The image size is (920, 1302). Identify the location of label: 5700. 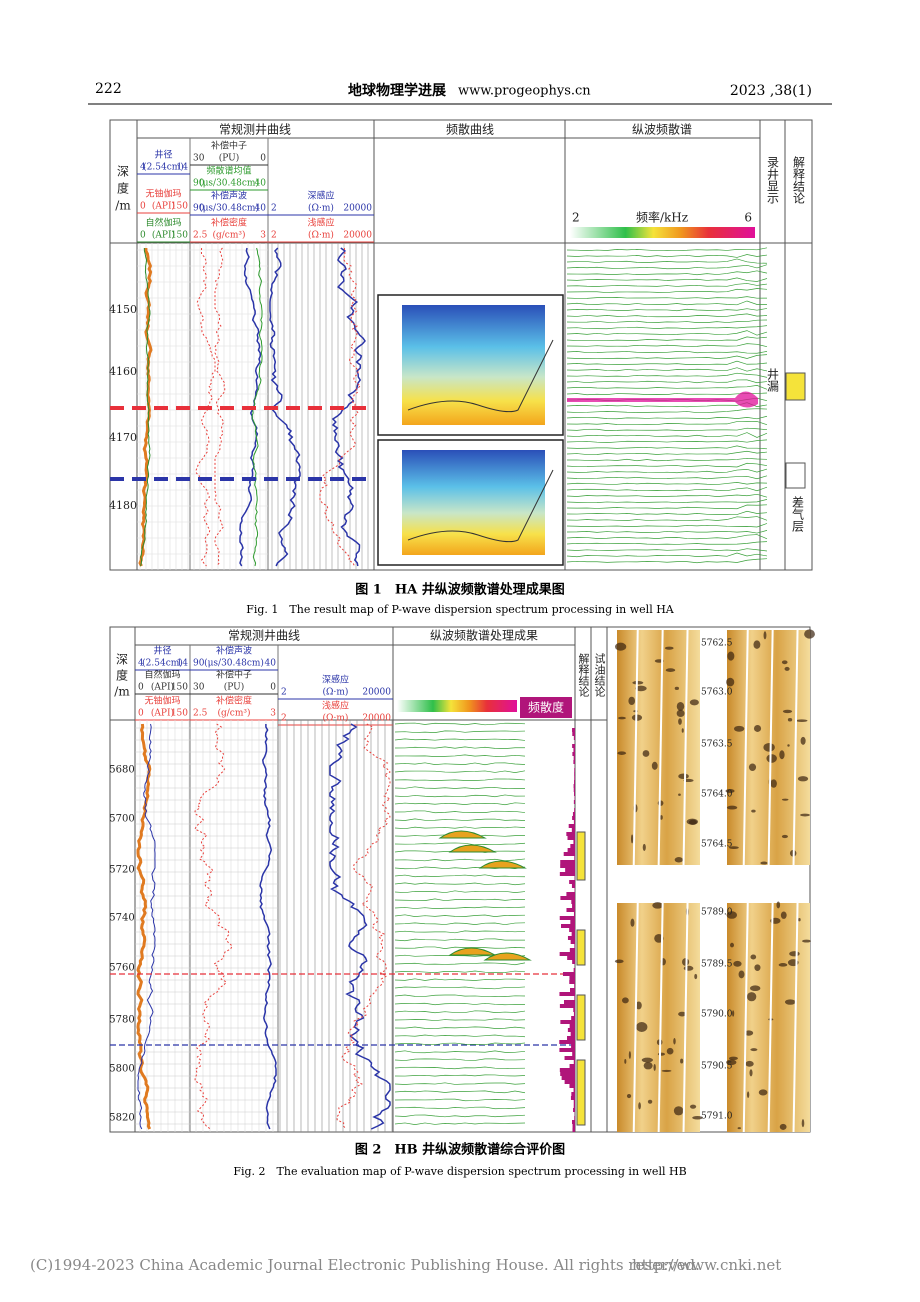
(121, 819).